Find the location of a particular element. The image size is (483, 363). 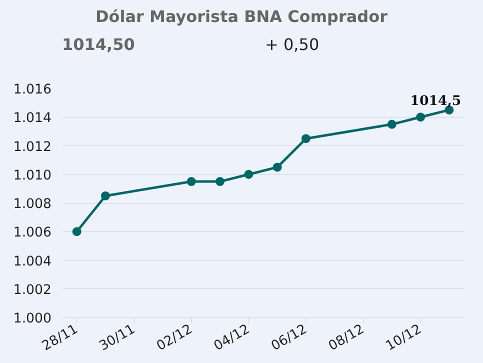

y-tick-label: 1.002 is located at coordinates (32, 290).